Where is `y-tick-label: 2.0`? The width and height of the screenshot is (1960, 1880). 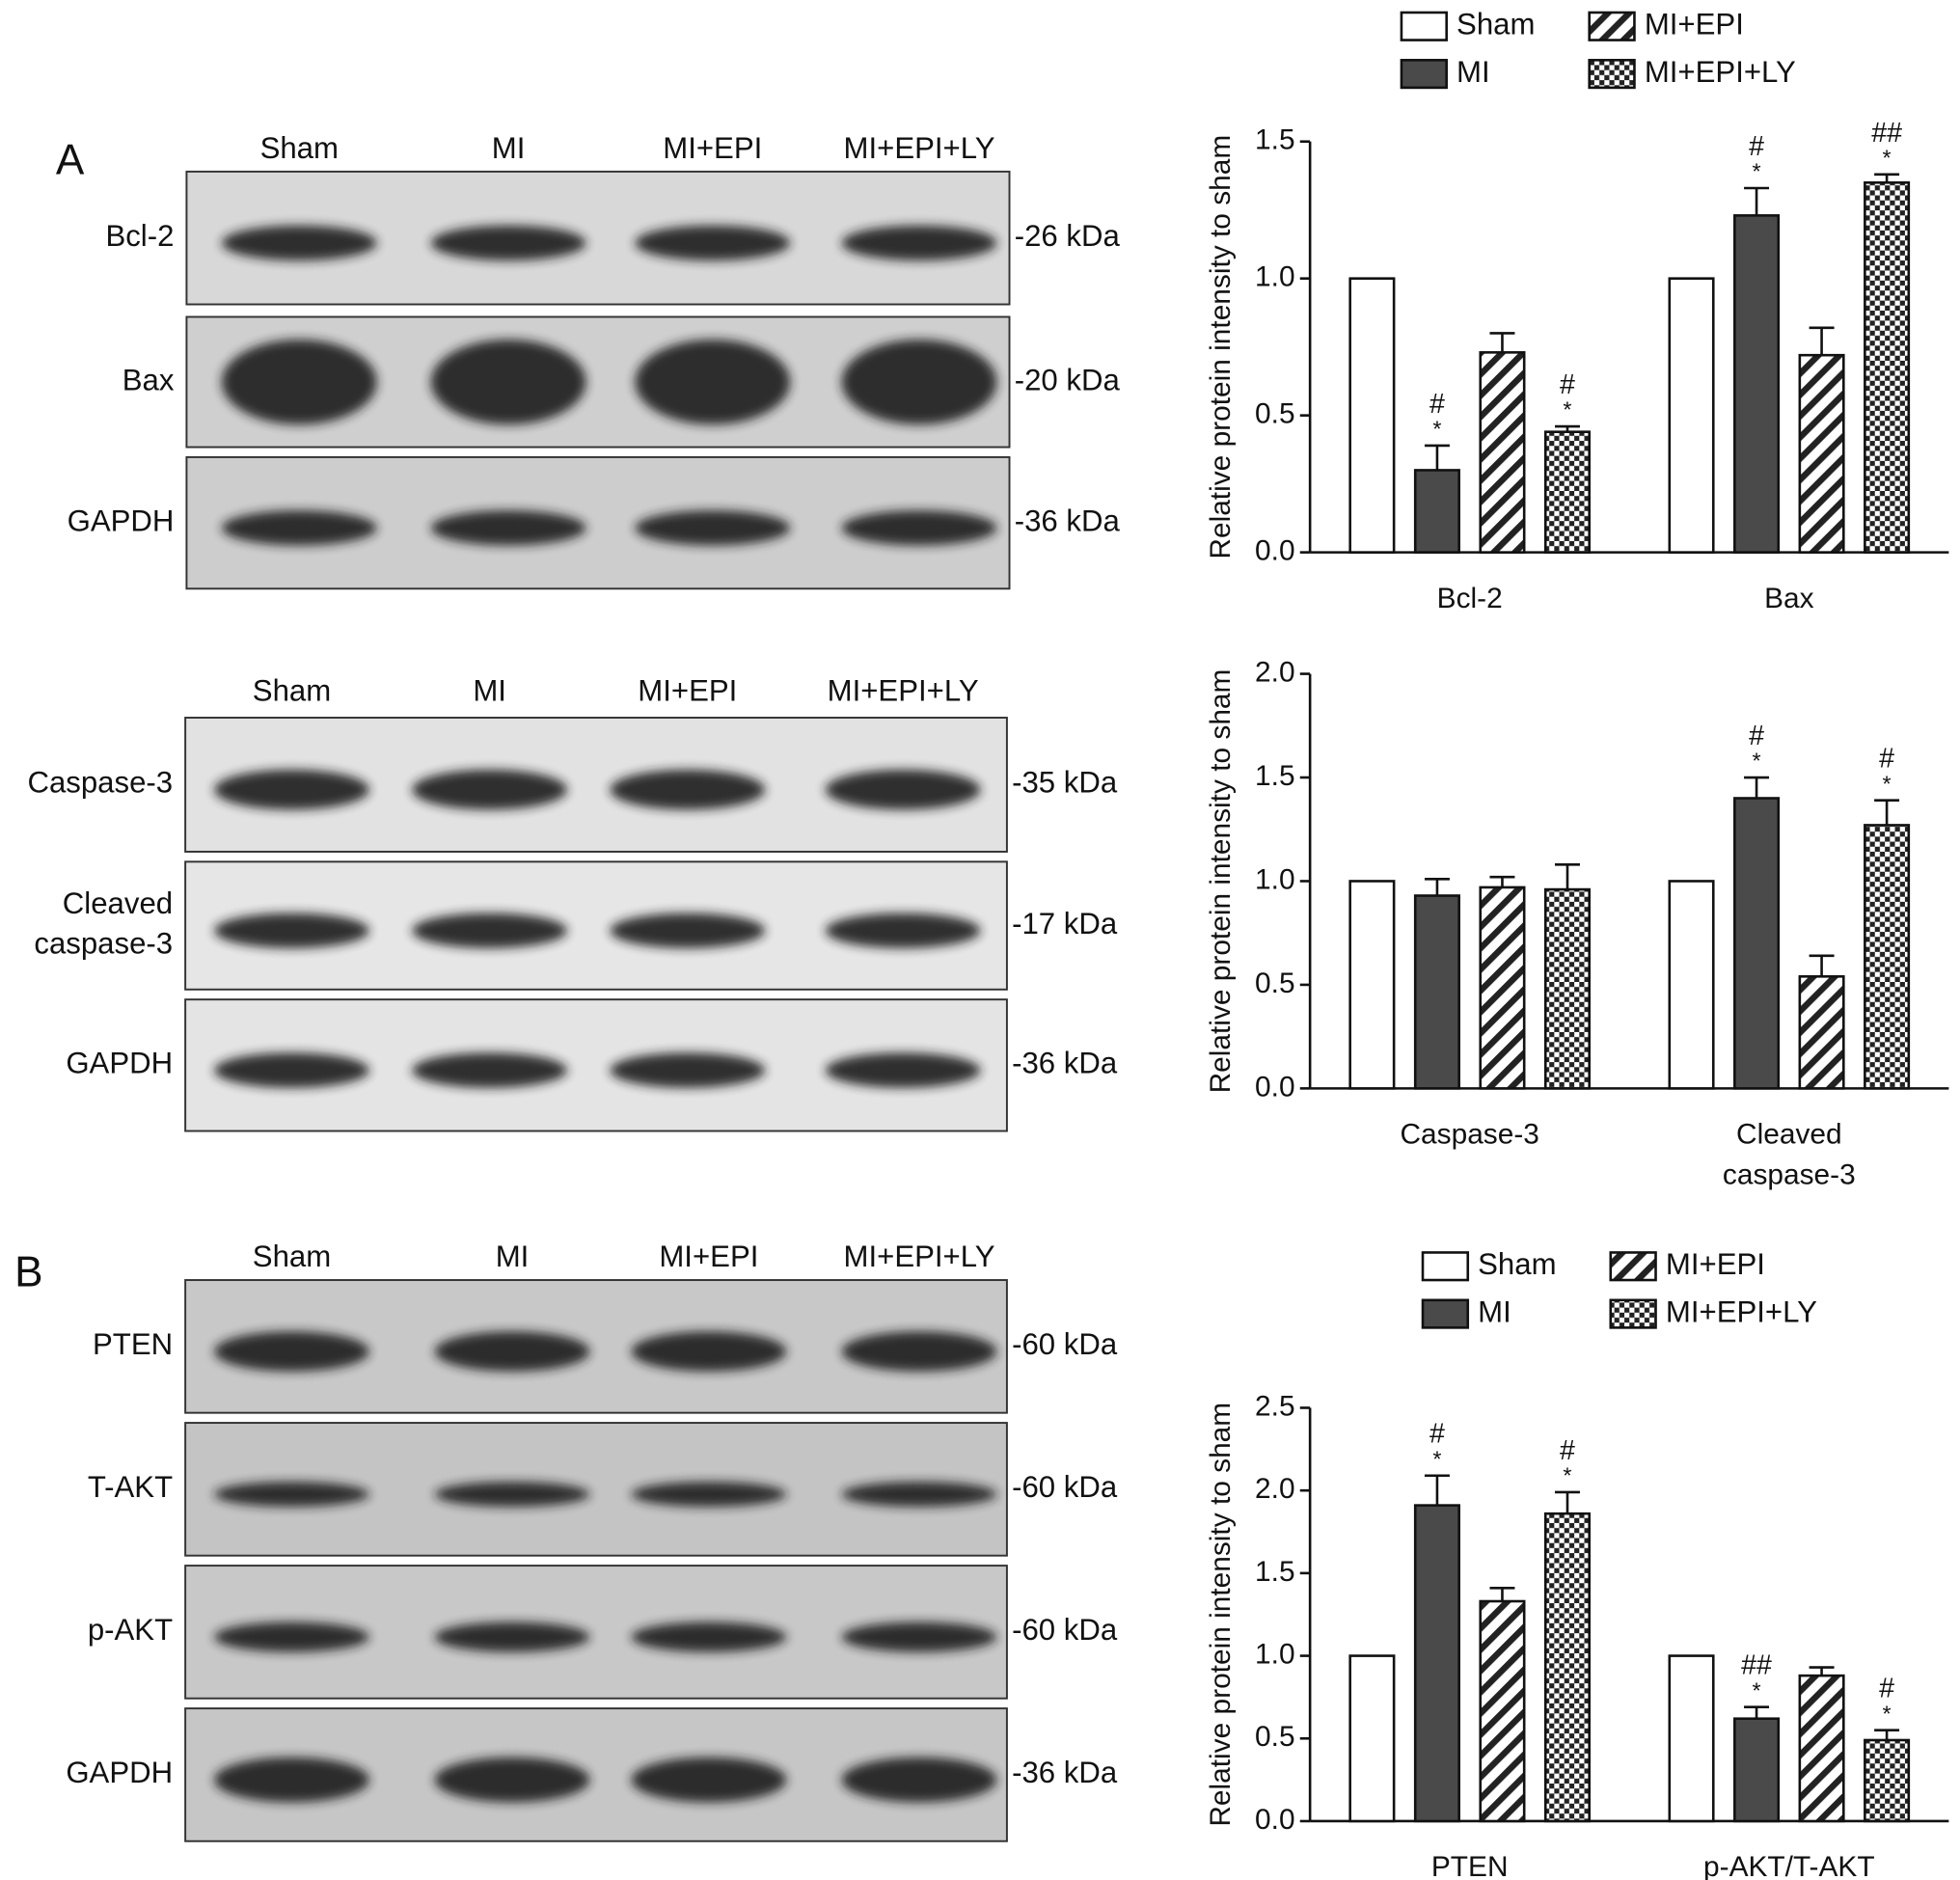
y-tick-label: 2.0 is located at coordinates (1275, 672).